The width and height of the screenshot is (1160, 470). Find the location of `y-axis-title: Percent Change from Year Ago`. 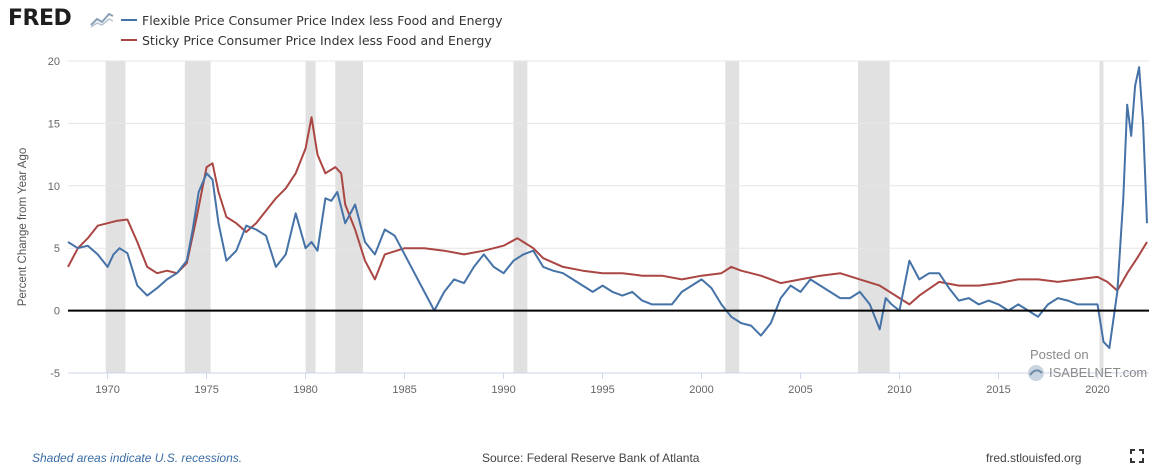

y-axis-title: Percent Change from Year Ago is located at coordinates (23, 227).